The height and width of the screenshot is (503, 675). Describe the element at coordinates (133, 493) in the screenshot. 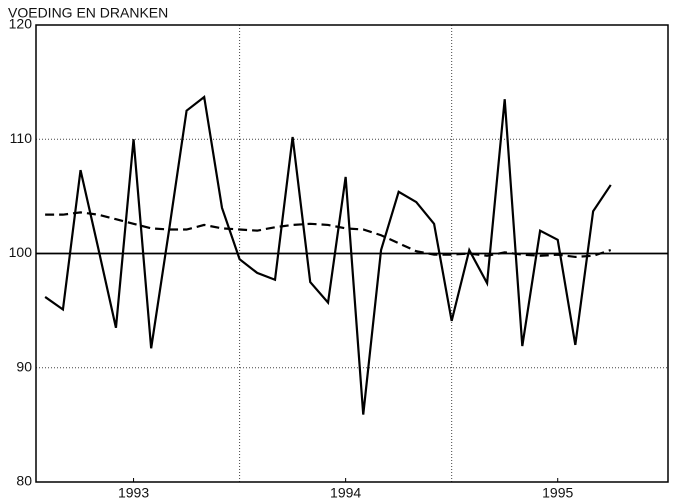

I see `x-tick-label: 1993` at that location.